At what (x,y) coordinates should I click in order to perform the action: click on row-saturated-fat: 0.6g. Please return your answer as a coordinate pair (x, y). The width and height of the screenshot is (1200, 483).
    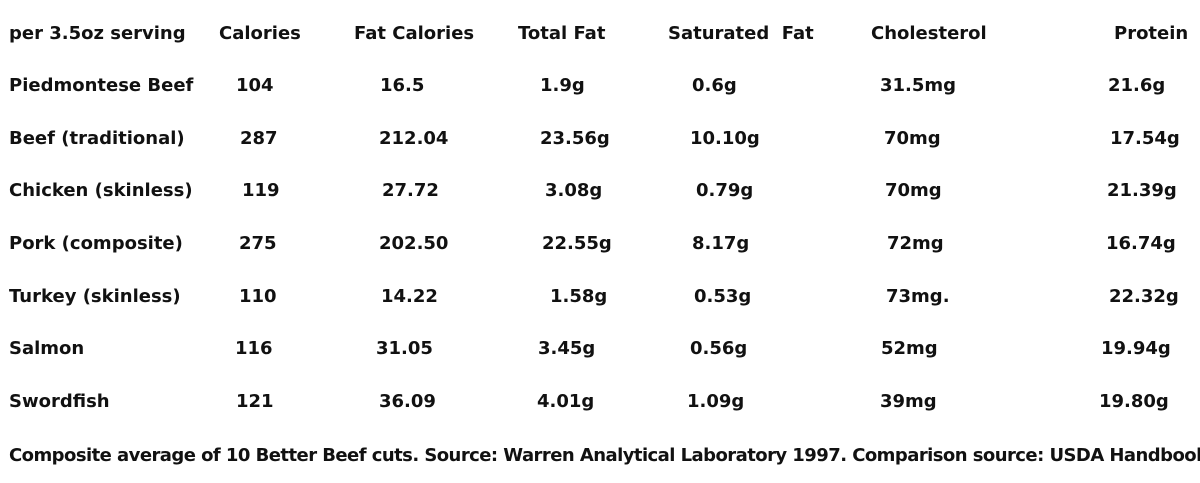
    Looking at the image, I should click on (714, 85).